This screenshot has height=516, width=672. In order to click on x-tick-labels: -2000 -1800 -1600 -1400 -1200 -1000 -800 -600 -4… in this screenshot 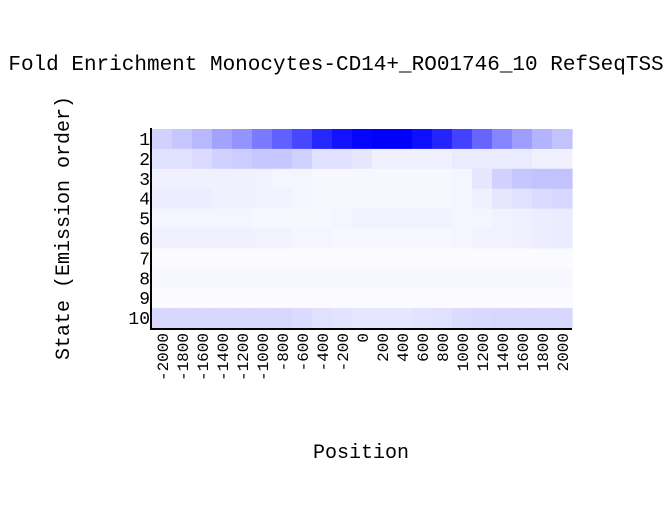, I will do `click(364, 357)`.